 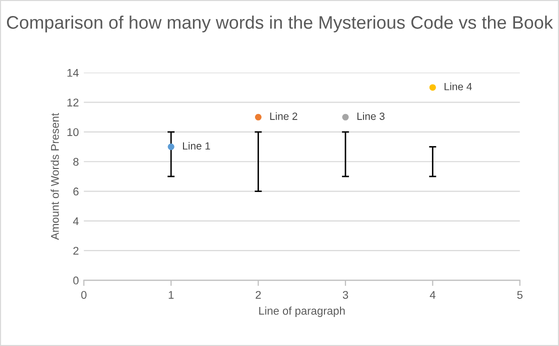 What do you see at coordinates (72, 102) in the screenshot?
I see `y-tick-label: 12` at bounding box center [72, 102].